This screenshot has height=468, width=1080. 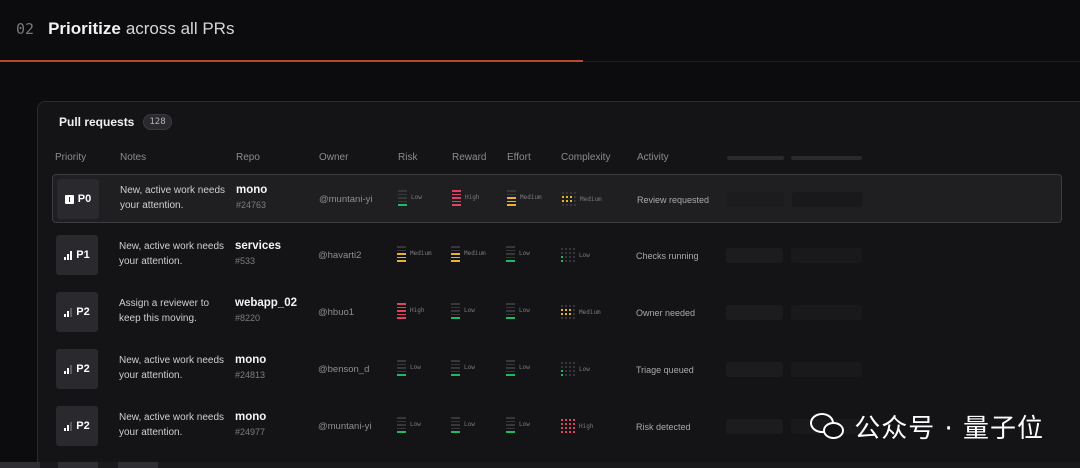 What do you see at coordinates (409, 425) in the screenshot?
I see `risk-meter: Low` at bounding box center [409, 425].